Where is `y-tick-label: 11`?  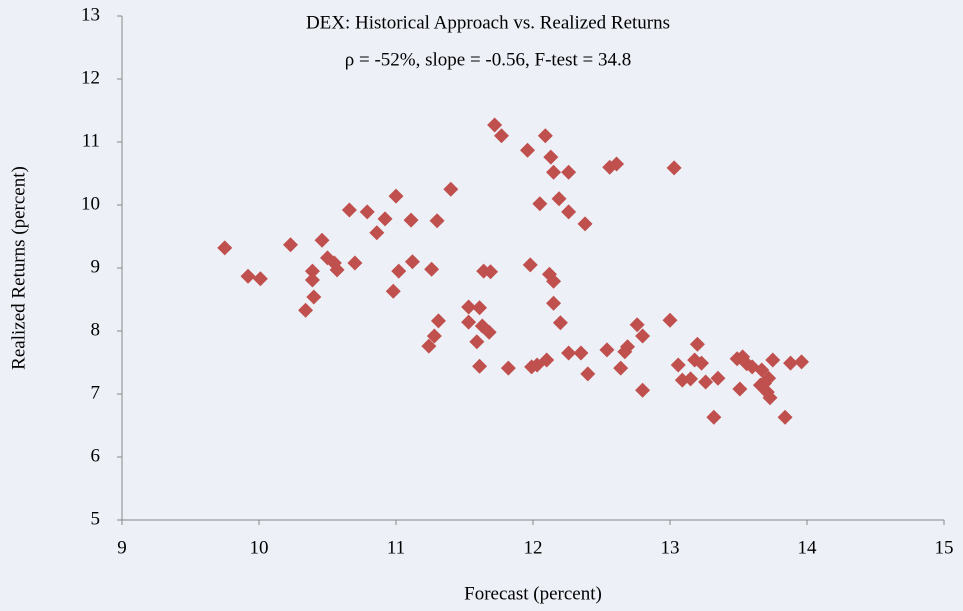
y-tick-label: 11 is located at coordinates (91, 140).